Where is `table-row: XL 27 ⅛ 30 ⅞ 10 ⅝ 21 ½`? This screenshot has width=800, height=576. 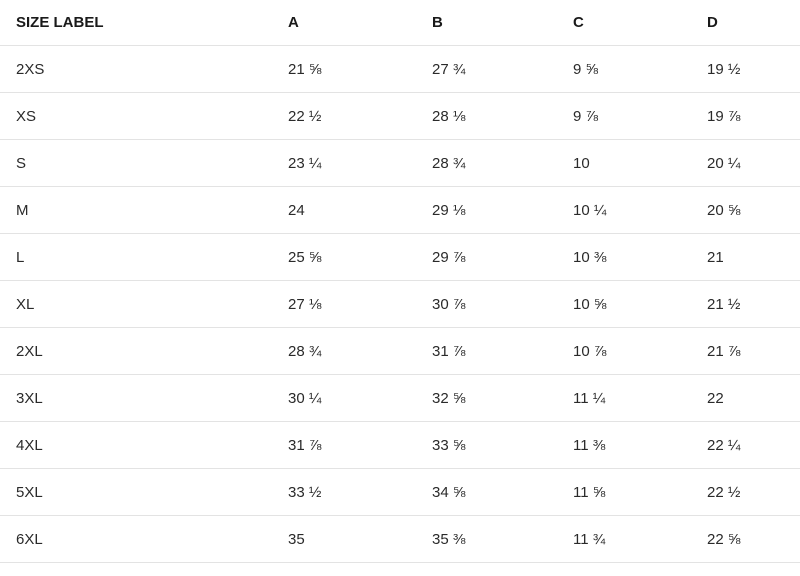
table-row: XL 27 ⅛ 30 ⅞ 10 ⅝ 21 ½ is located at coordinates (400, 304).